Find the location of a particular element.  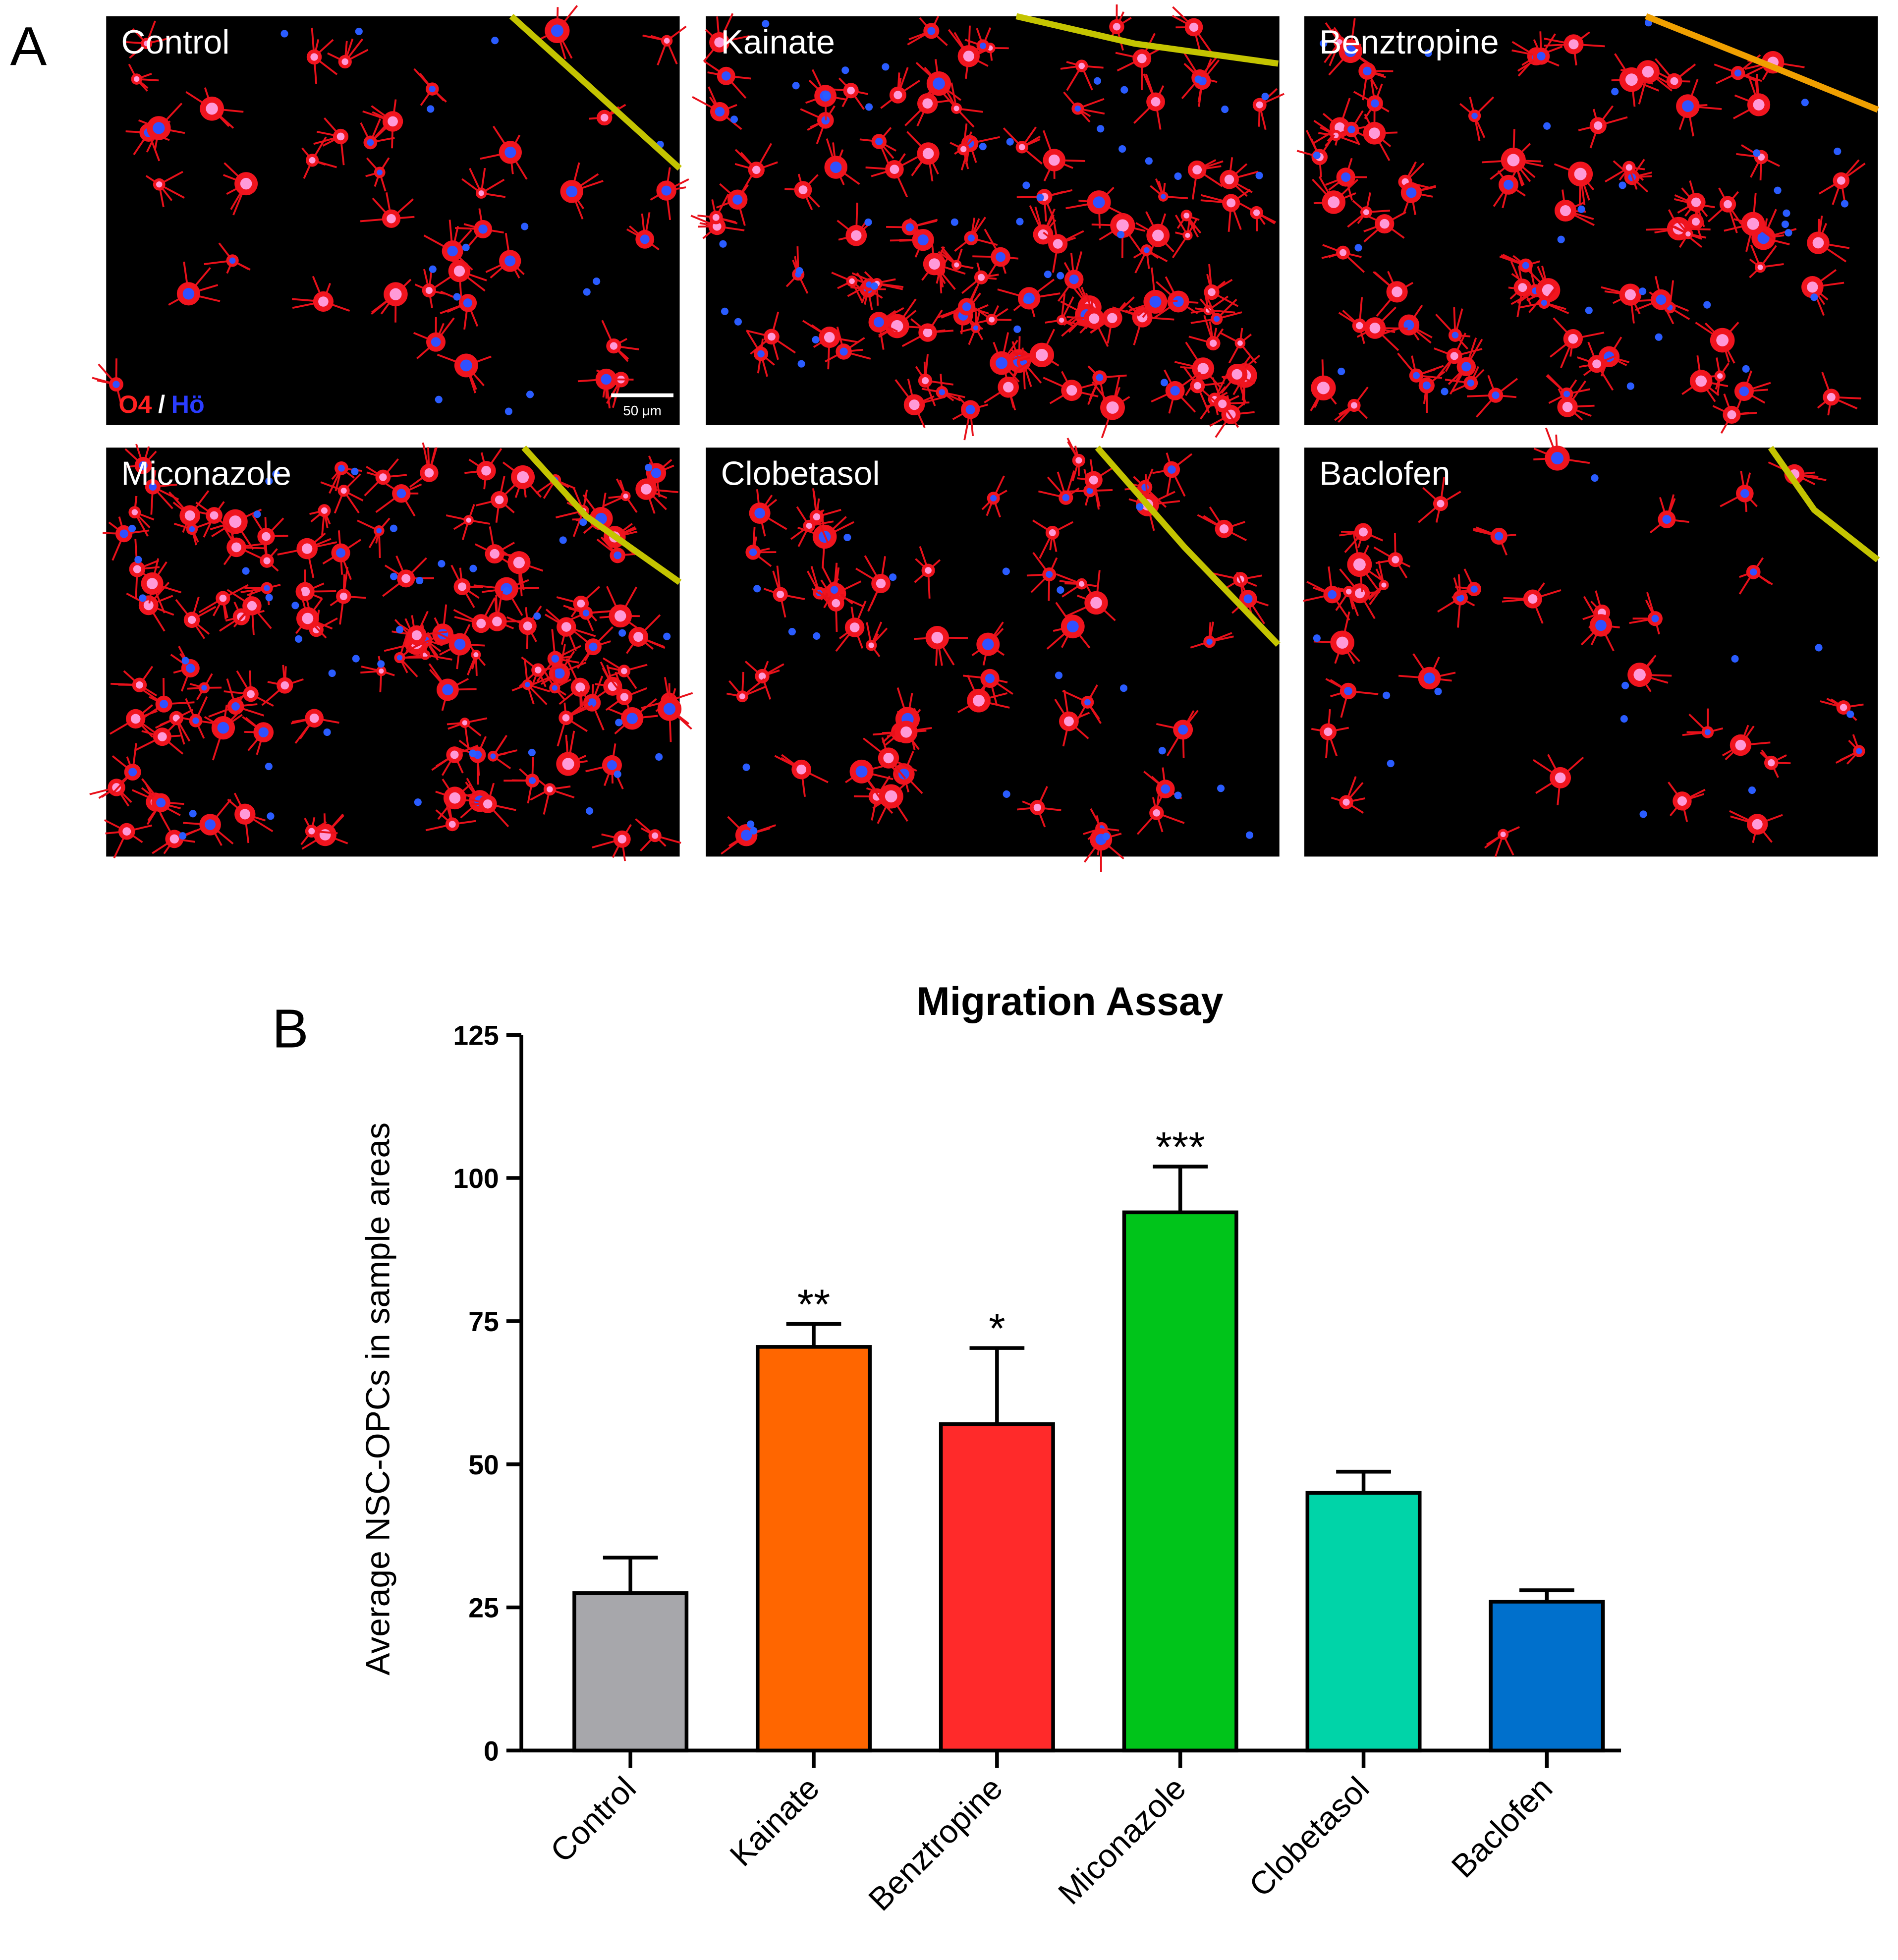

panel-label: B is located at coordinates (290, 1028).